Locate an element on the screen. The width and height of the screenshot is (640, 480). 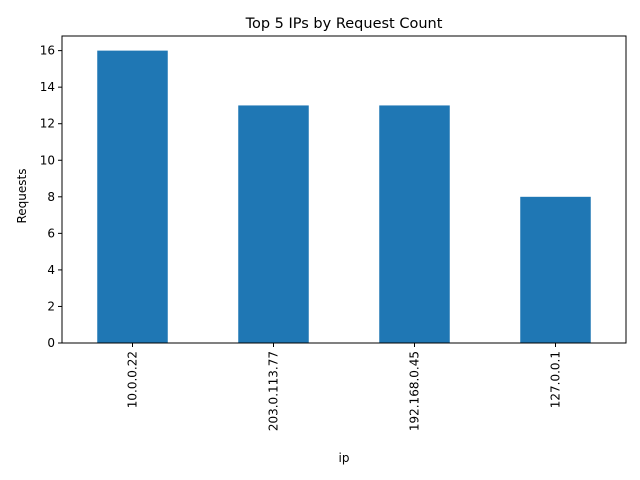
chart-title: Top 5 IPs by Request Count is located at coordinates (344, 24).